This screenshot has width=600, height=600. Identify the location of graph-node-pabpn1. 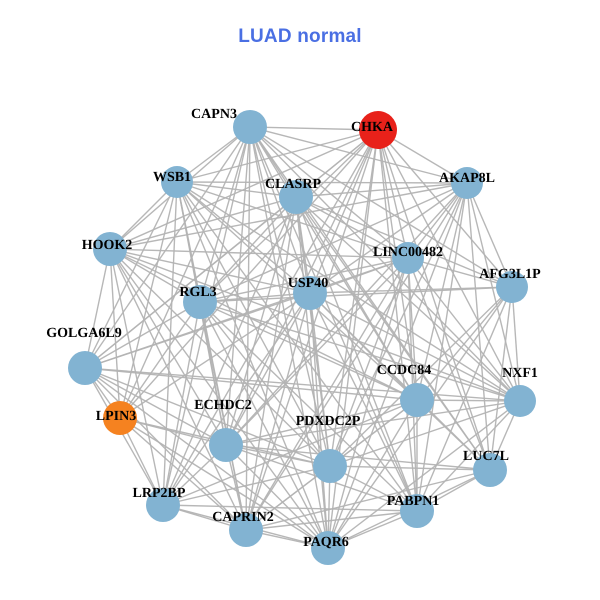
(417, 511).